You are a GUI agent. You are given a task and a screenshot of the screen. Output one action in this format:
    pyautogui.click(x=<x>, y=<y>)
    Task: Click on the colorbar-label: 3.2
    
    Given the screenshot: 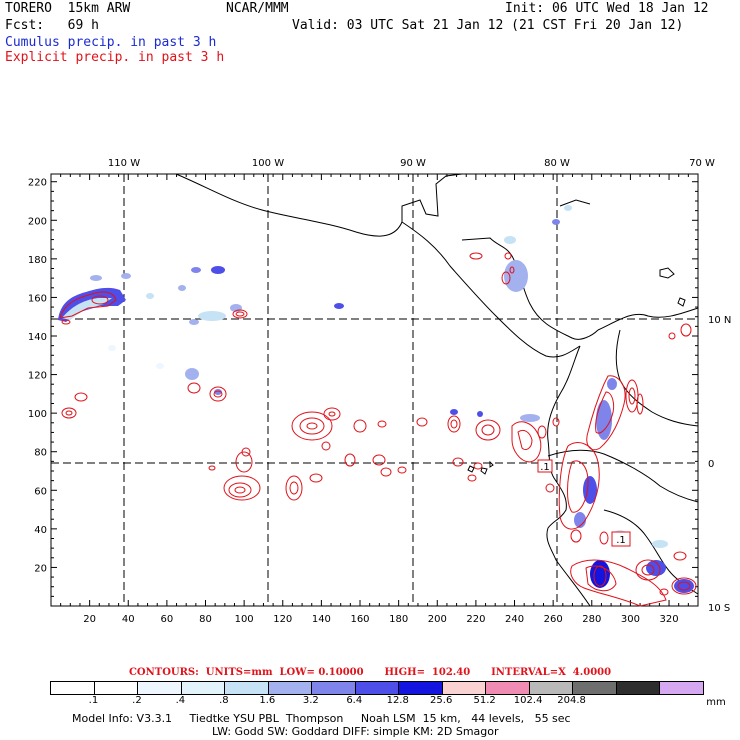 What is the action you would take?
    pyautogui.click(x=310, y=700)
    